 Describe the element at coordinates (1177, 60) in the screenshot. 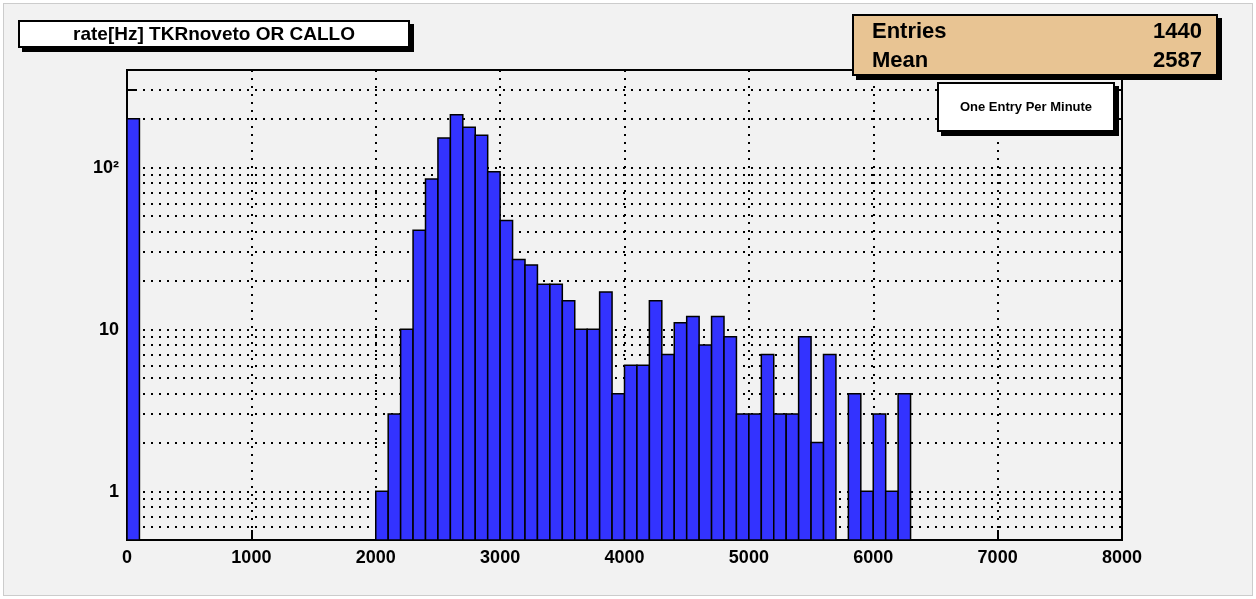

I see `text: 2587` at that location.